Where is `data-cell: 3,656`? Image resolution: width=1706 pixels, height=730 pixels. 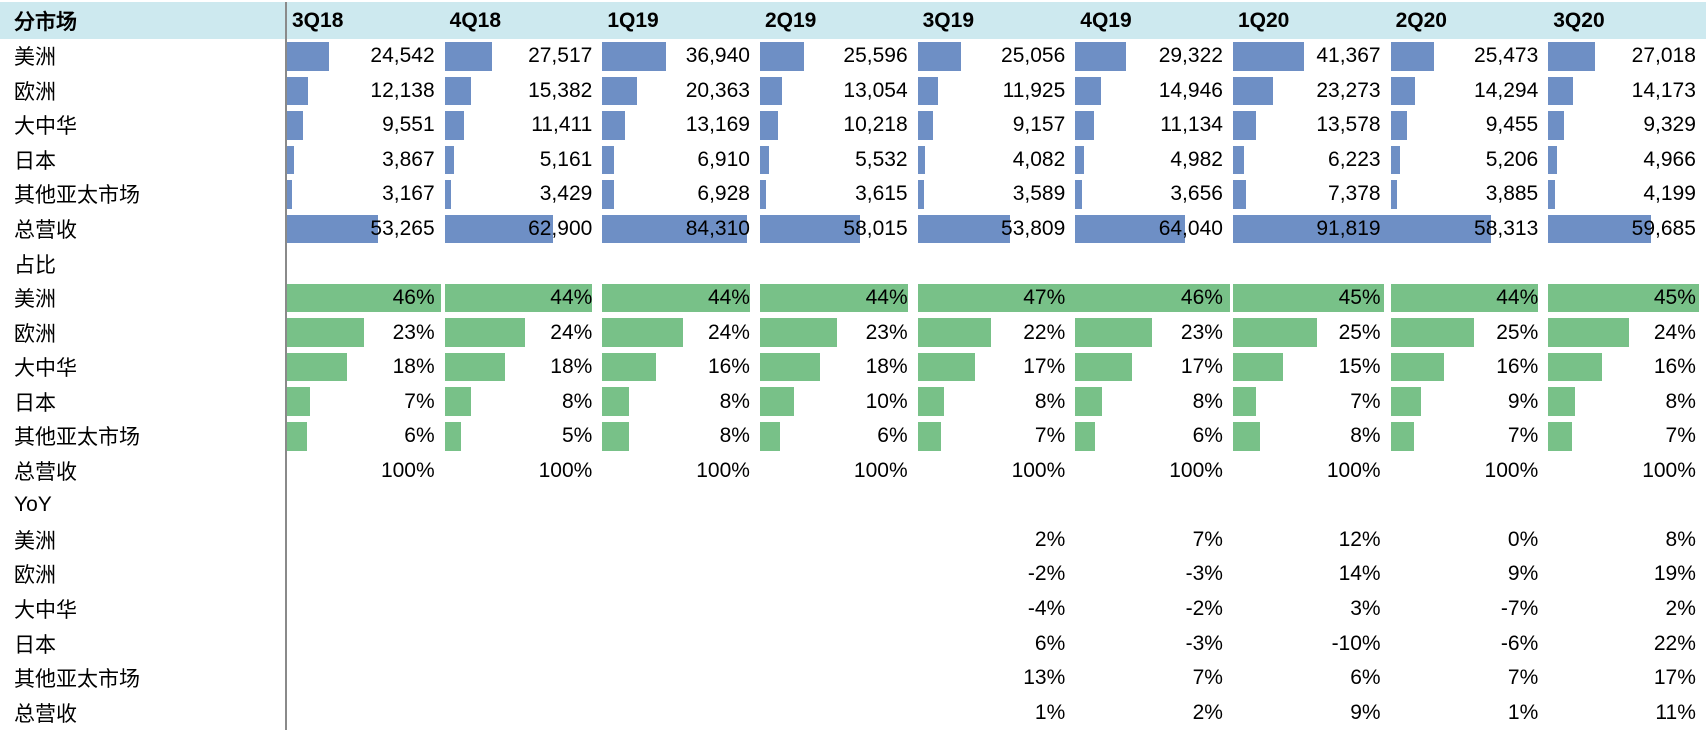 data-cell: 3,656 is located at coordinates (1154, 194).